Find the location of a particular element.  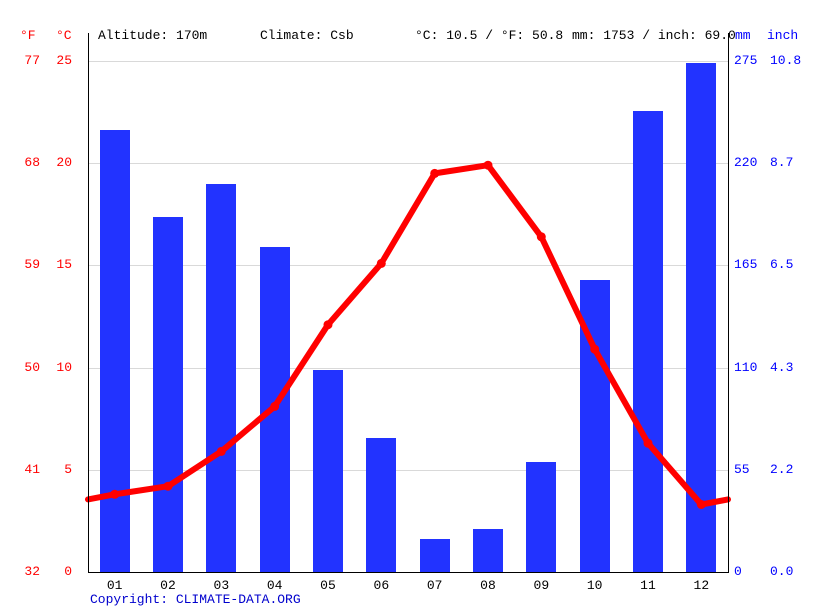

tick-label-mm: 110 is located at coordinates (746, 367).